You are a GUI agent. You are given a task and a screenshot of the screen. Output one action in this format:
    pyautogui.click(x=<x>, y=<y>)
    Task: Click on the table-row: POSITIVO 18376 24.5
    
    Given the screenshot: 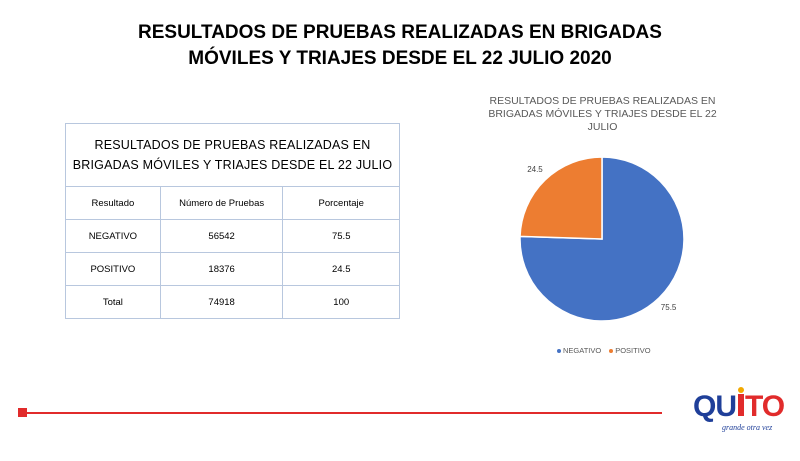 What is the action you would take?
    pyautogui.click(x=232, y=269)
    